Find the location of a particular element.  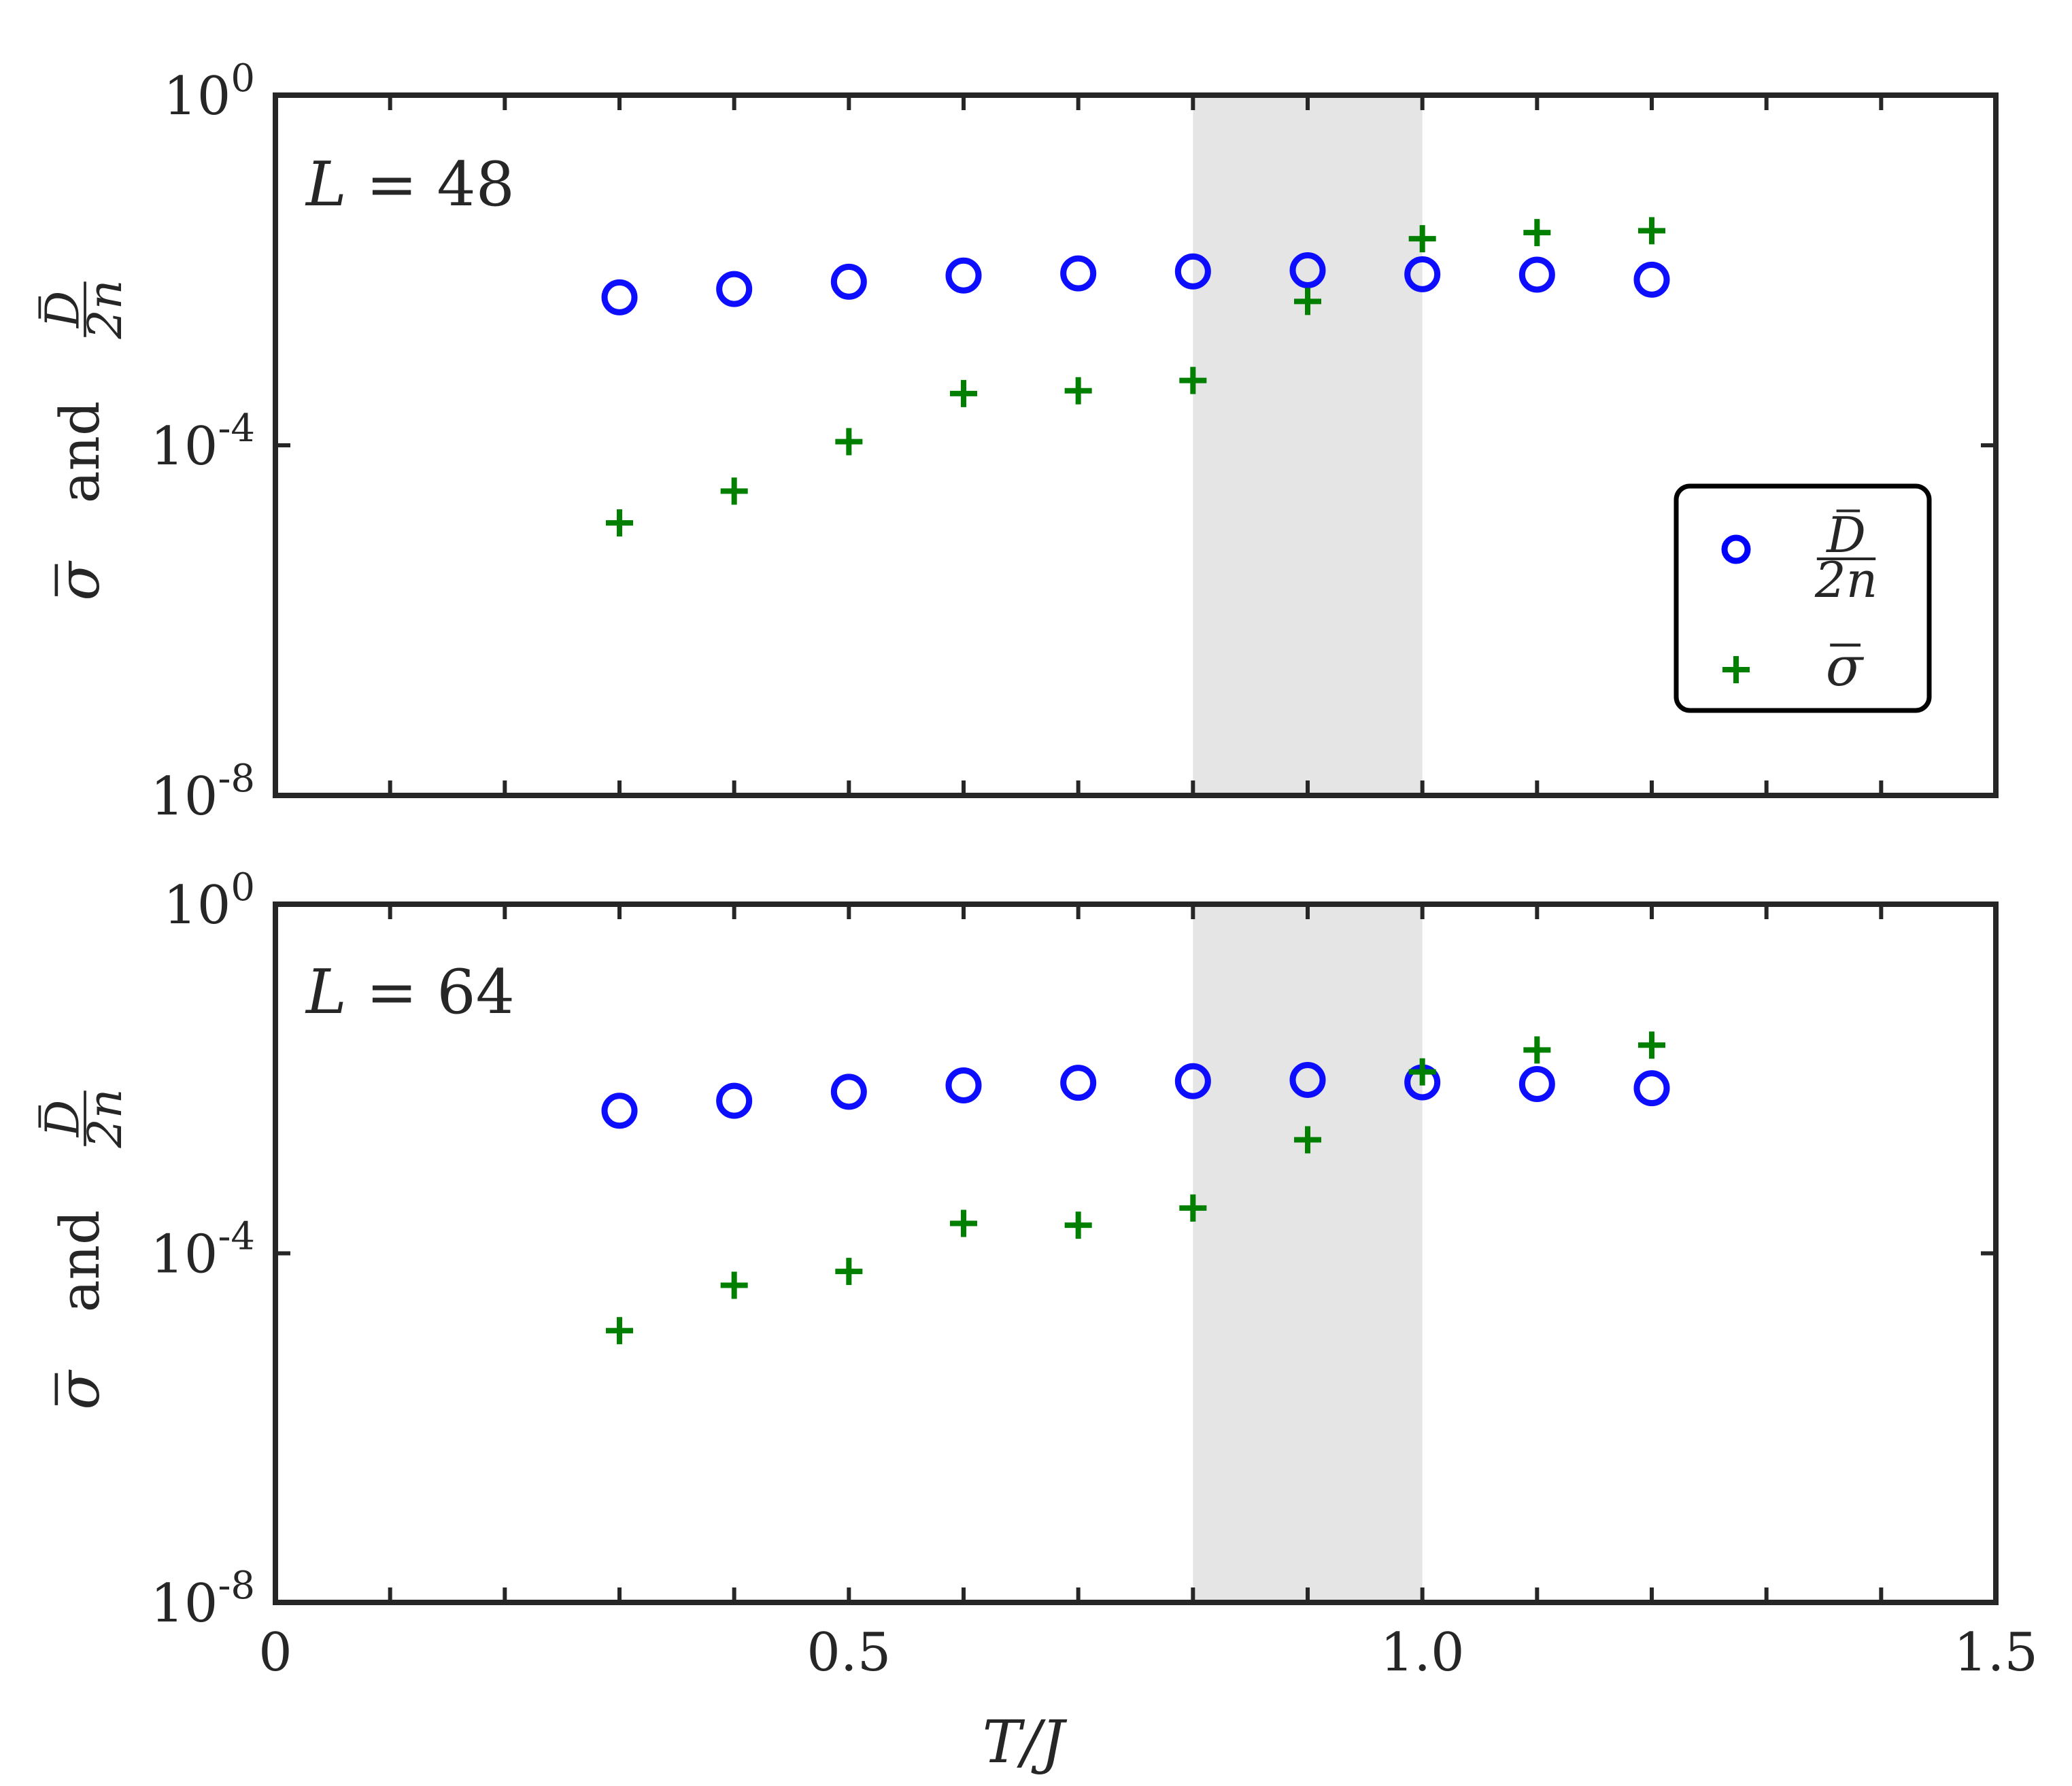

x-tick-label: 0 is located at coordinates (275, 1653).